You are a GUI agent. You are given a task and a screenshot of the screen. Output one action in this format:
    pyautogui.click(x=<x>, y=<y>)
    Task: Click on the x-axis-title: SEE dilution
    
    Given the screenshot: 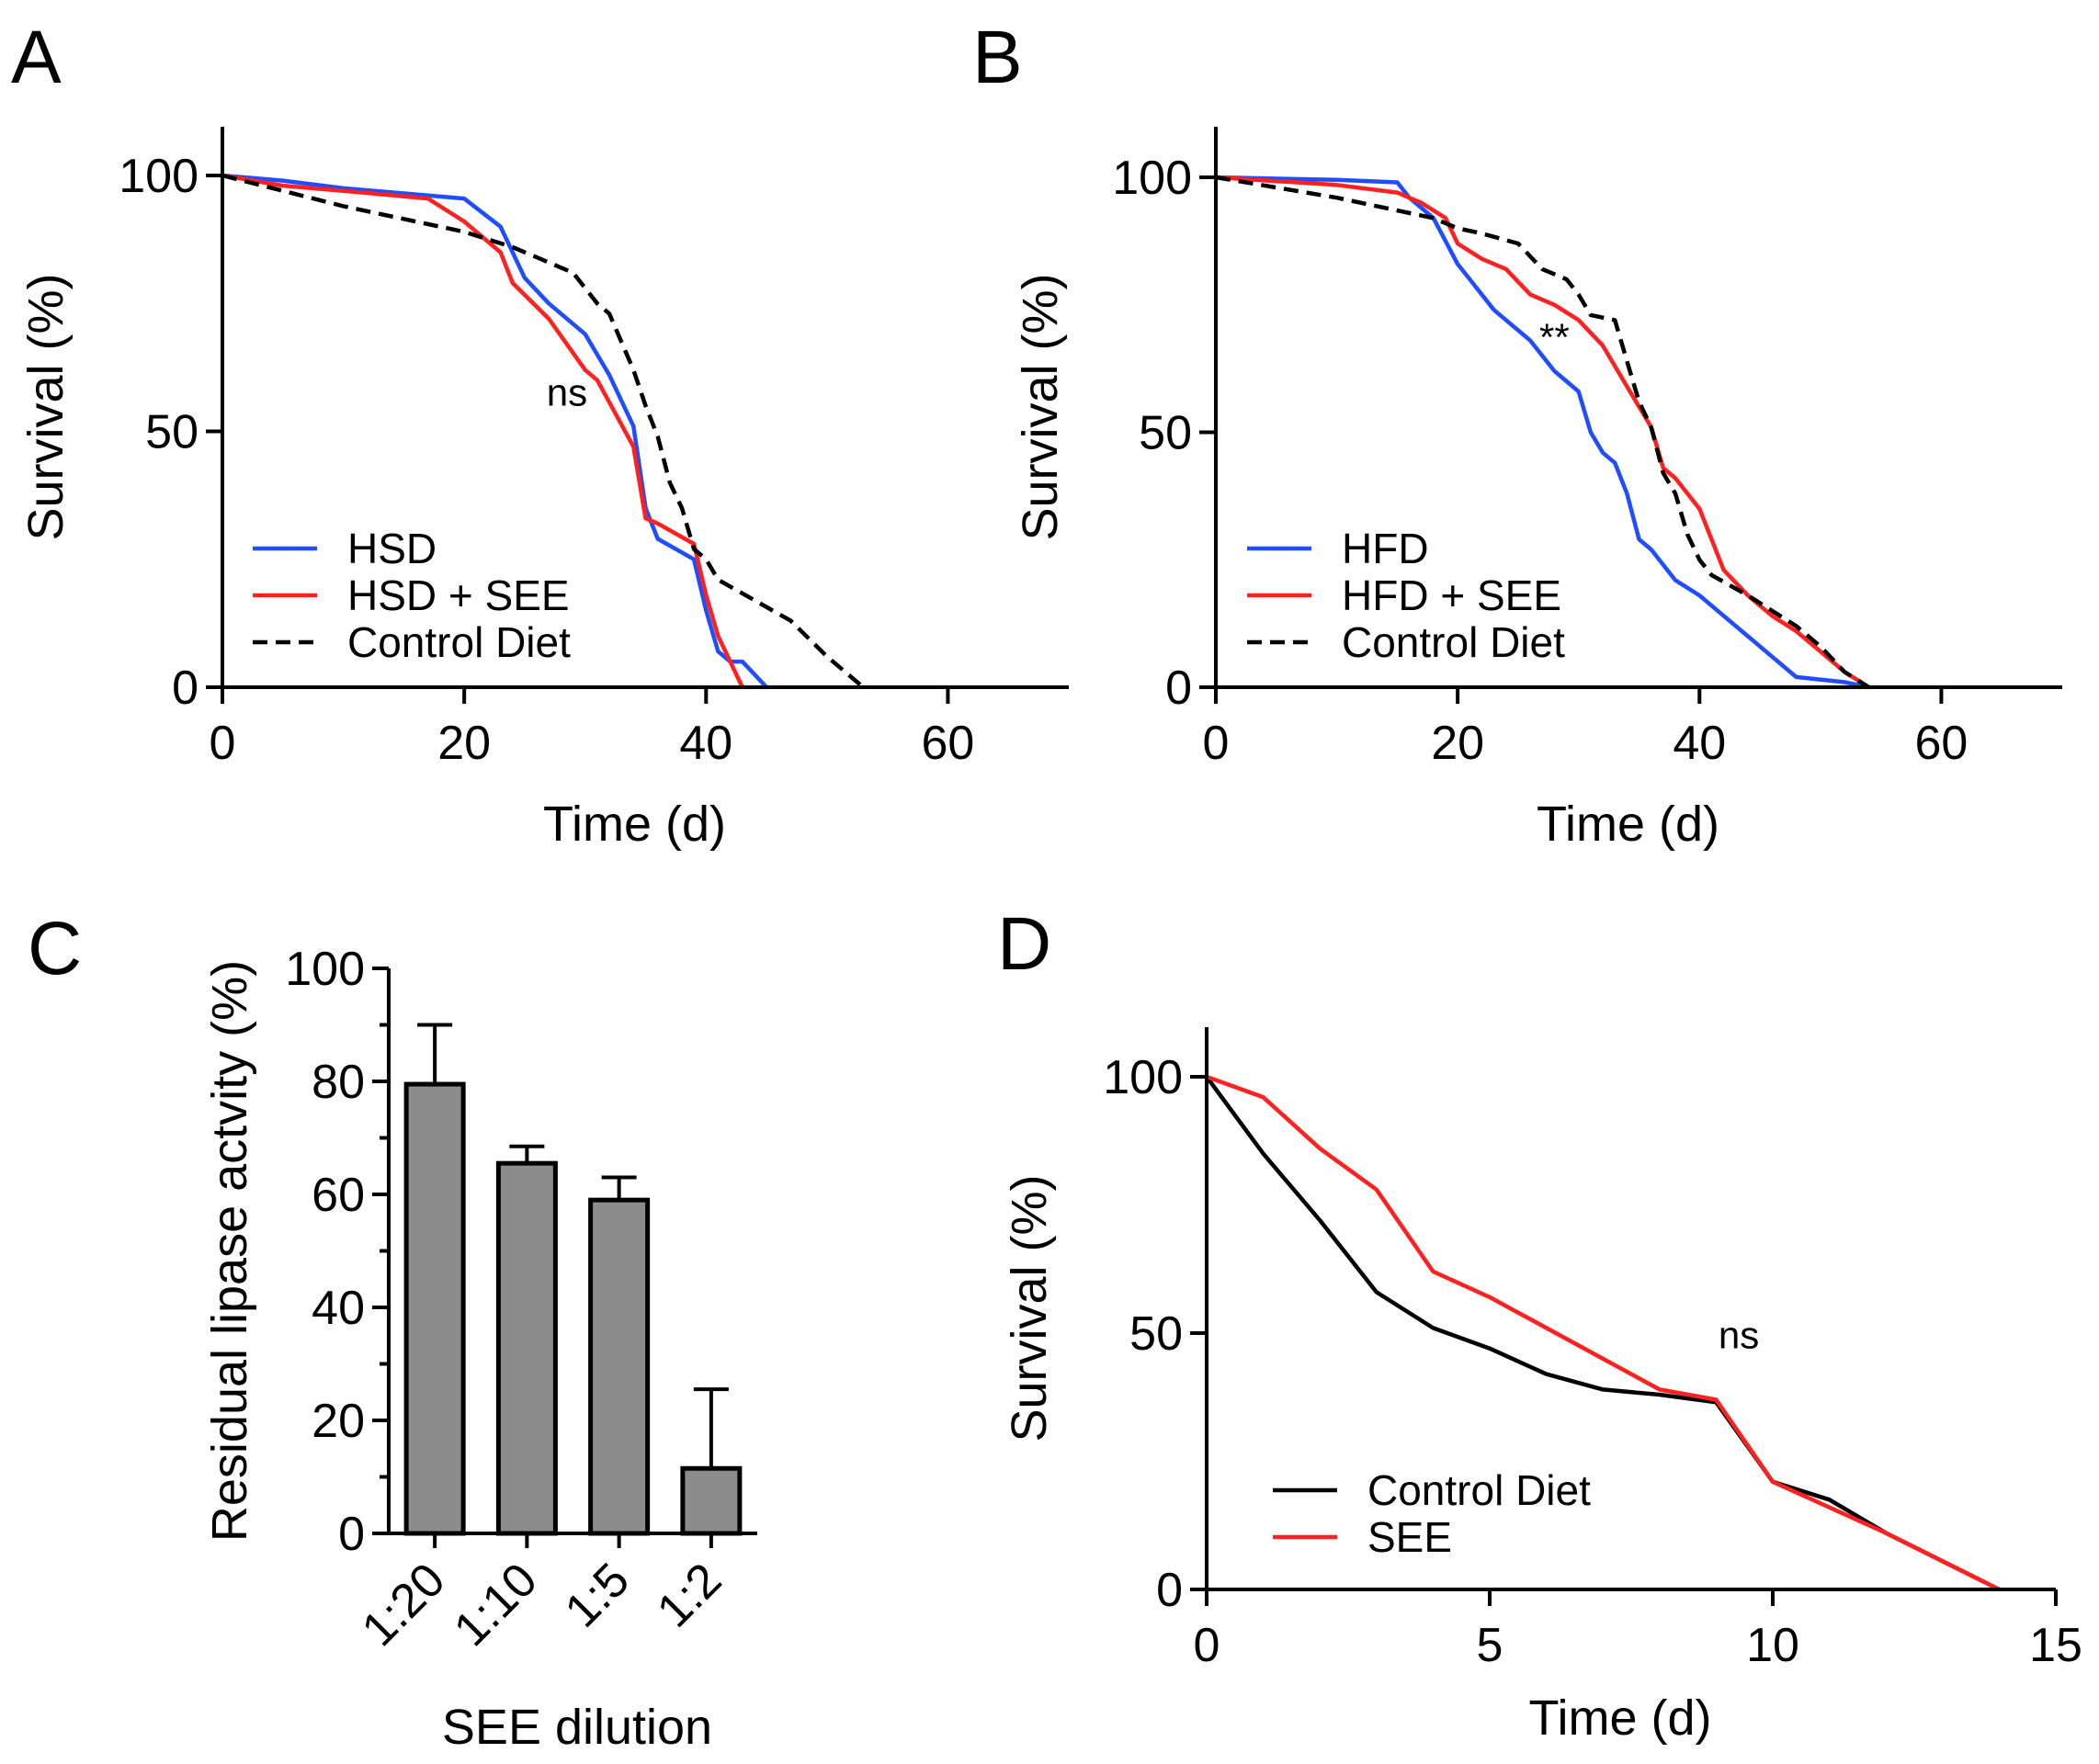 What is the action you would take?
    pyautogui.click(x=577, y=1727)
    